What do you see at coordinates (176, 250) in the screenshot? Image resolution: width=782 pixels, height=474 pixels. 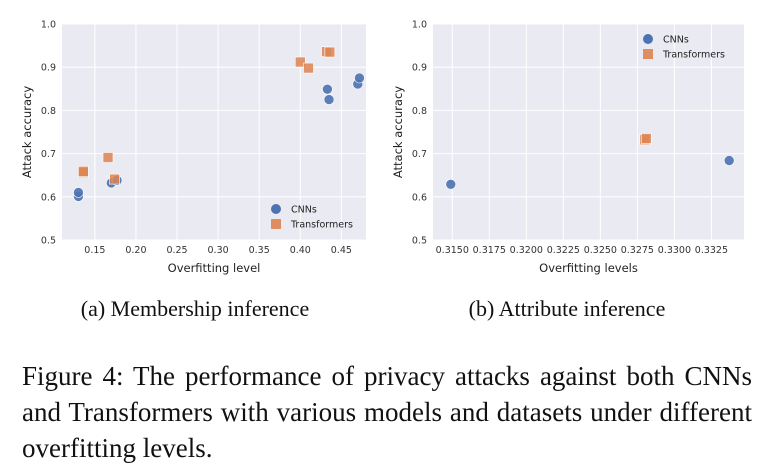 I see `x-tick-label: 0.25` at bounding box center [176, 250].